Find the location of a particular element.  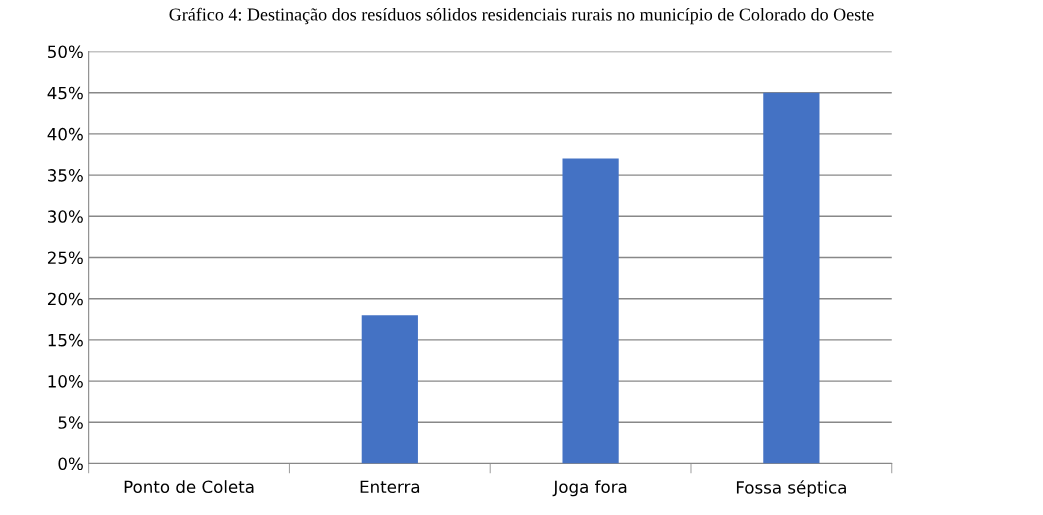

y-tick-label: 15% is located at coordinates (65, 340).